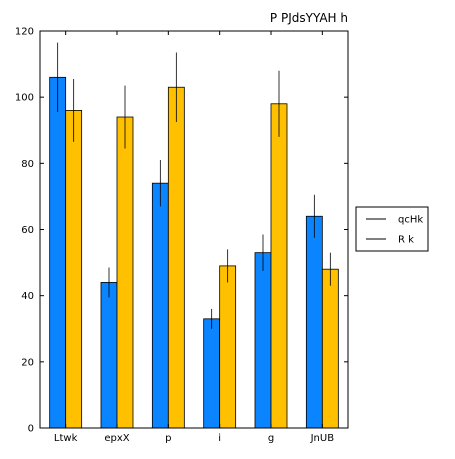  I want to click on y-tick-label-100: 100, so click(24, 98).